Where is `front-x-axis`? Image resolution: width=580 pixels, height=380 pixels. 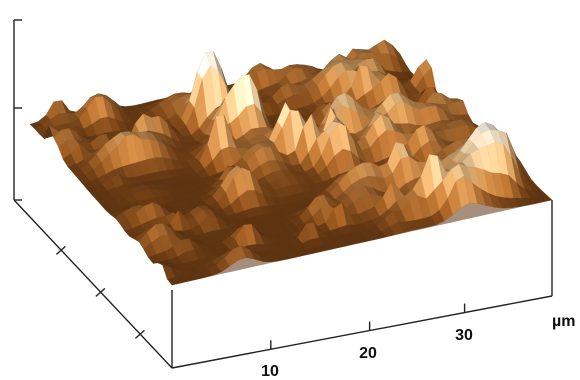 front-x-axis is located at coordinates (362, 332).